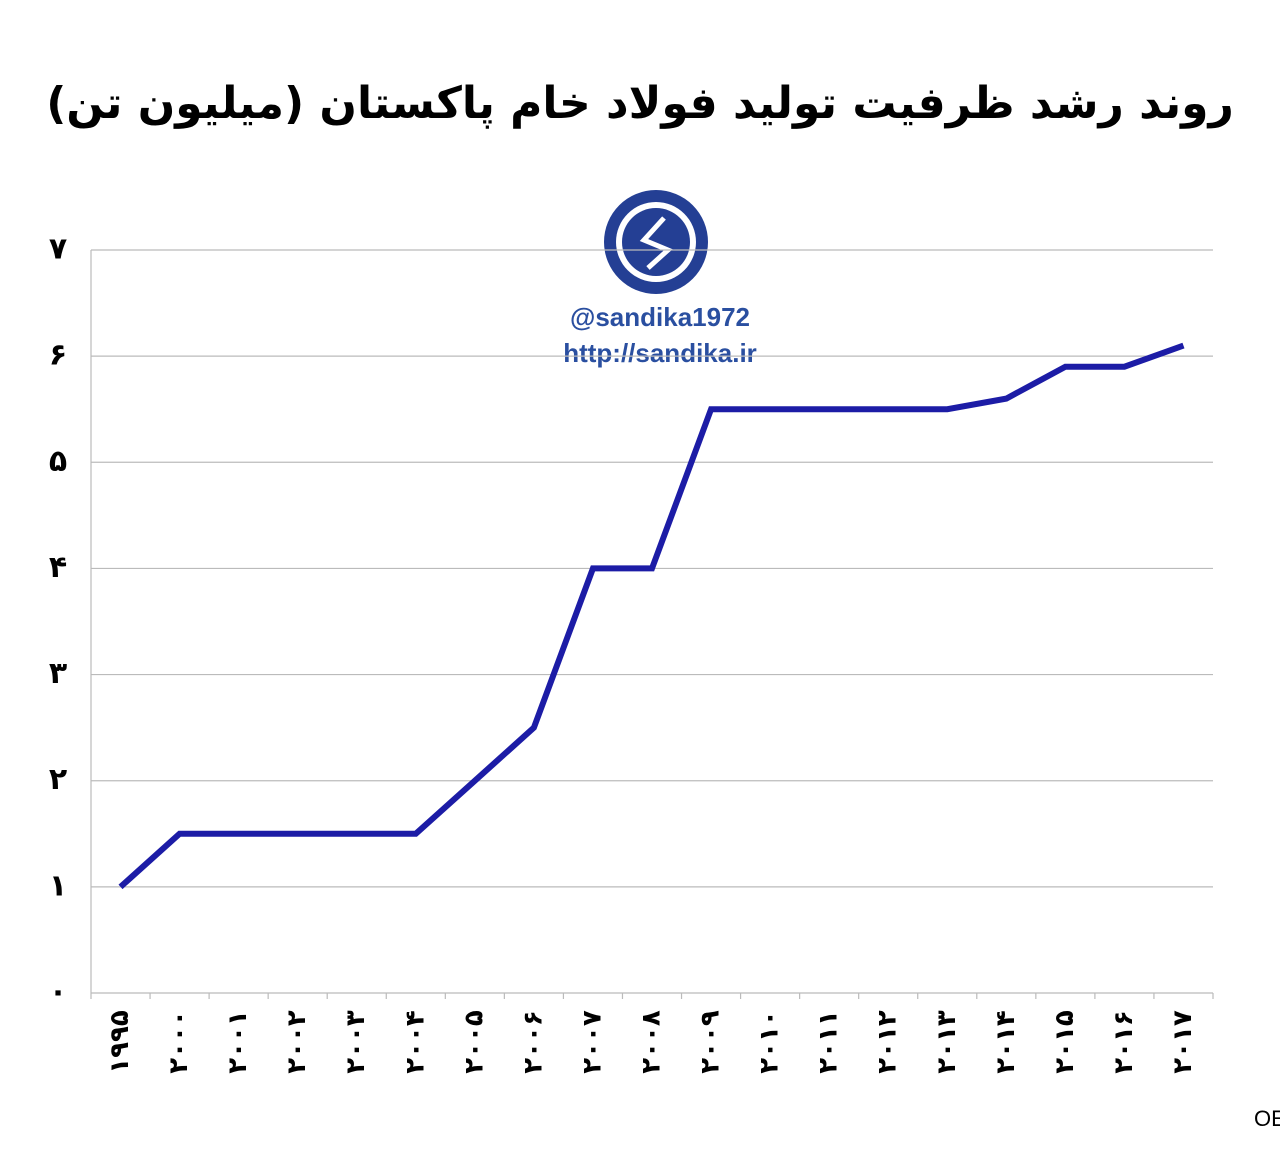 Image resolution: width=1280 pixels, height=1162 pixels. What do you see at coordinates (592, 1042) in the screenshot?
I see `x-tick-label: ۲۰۰۷` at bounding box center [592, 1042].